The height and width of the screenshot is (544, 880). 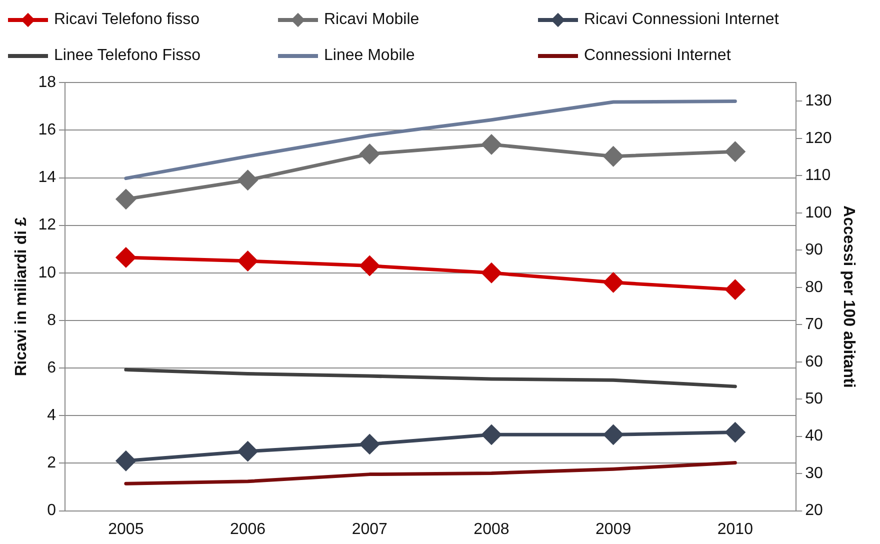 What do you see at coordinates (51, 320) in the screenshot?
I see `y-tick-label: 8` at bounding box center [51, 320].